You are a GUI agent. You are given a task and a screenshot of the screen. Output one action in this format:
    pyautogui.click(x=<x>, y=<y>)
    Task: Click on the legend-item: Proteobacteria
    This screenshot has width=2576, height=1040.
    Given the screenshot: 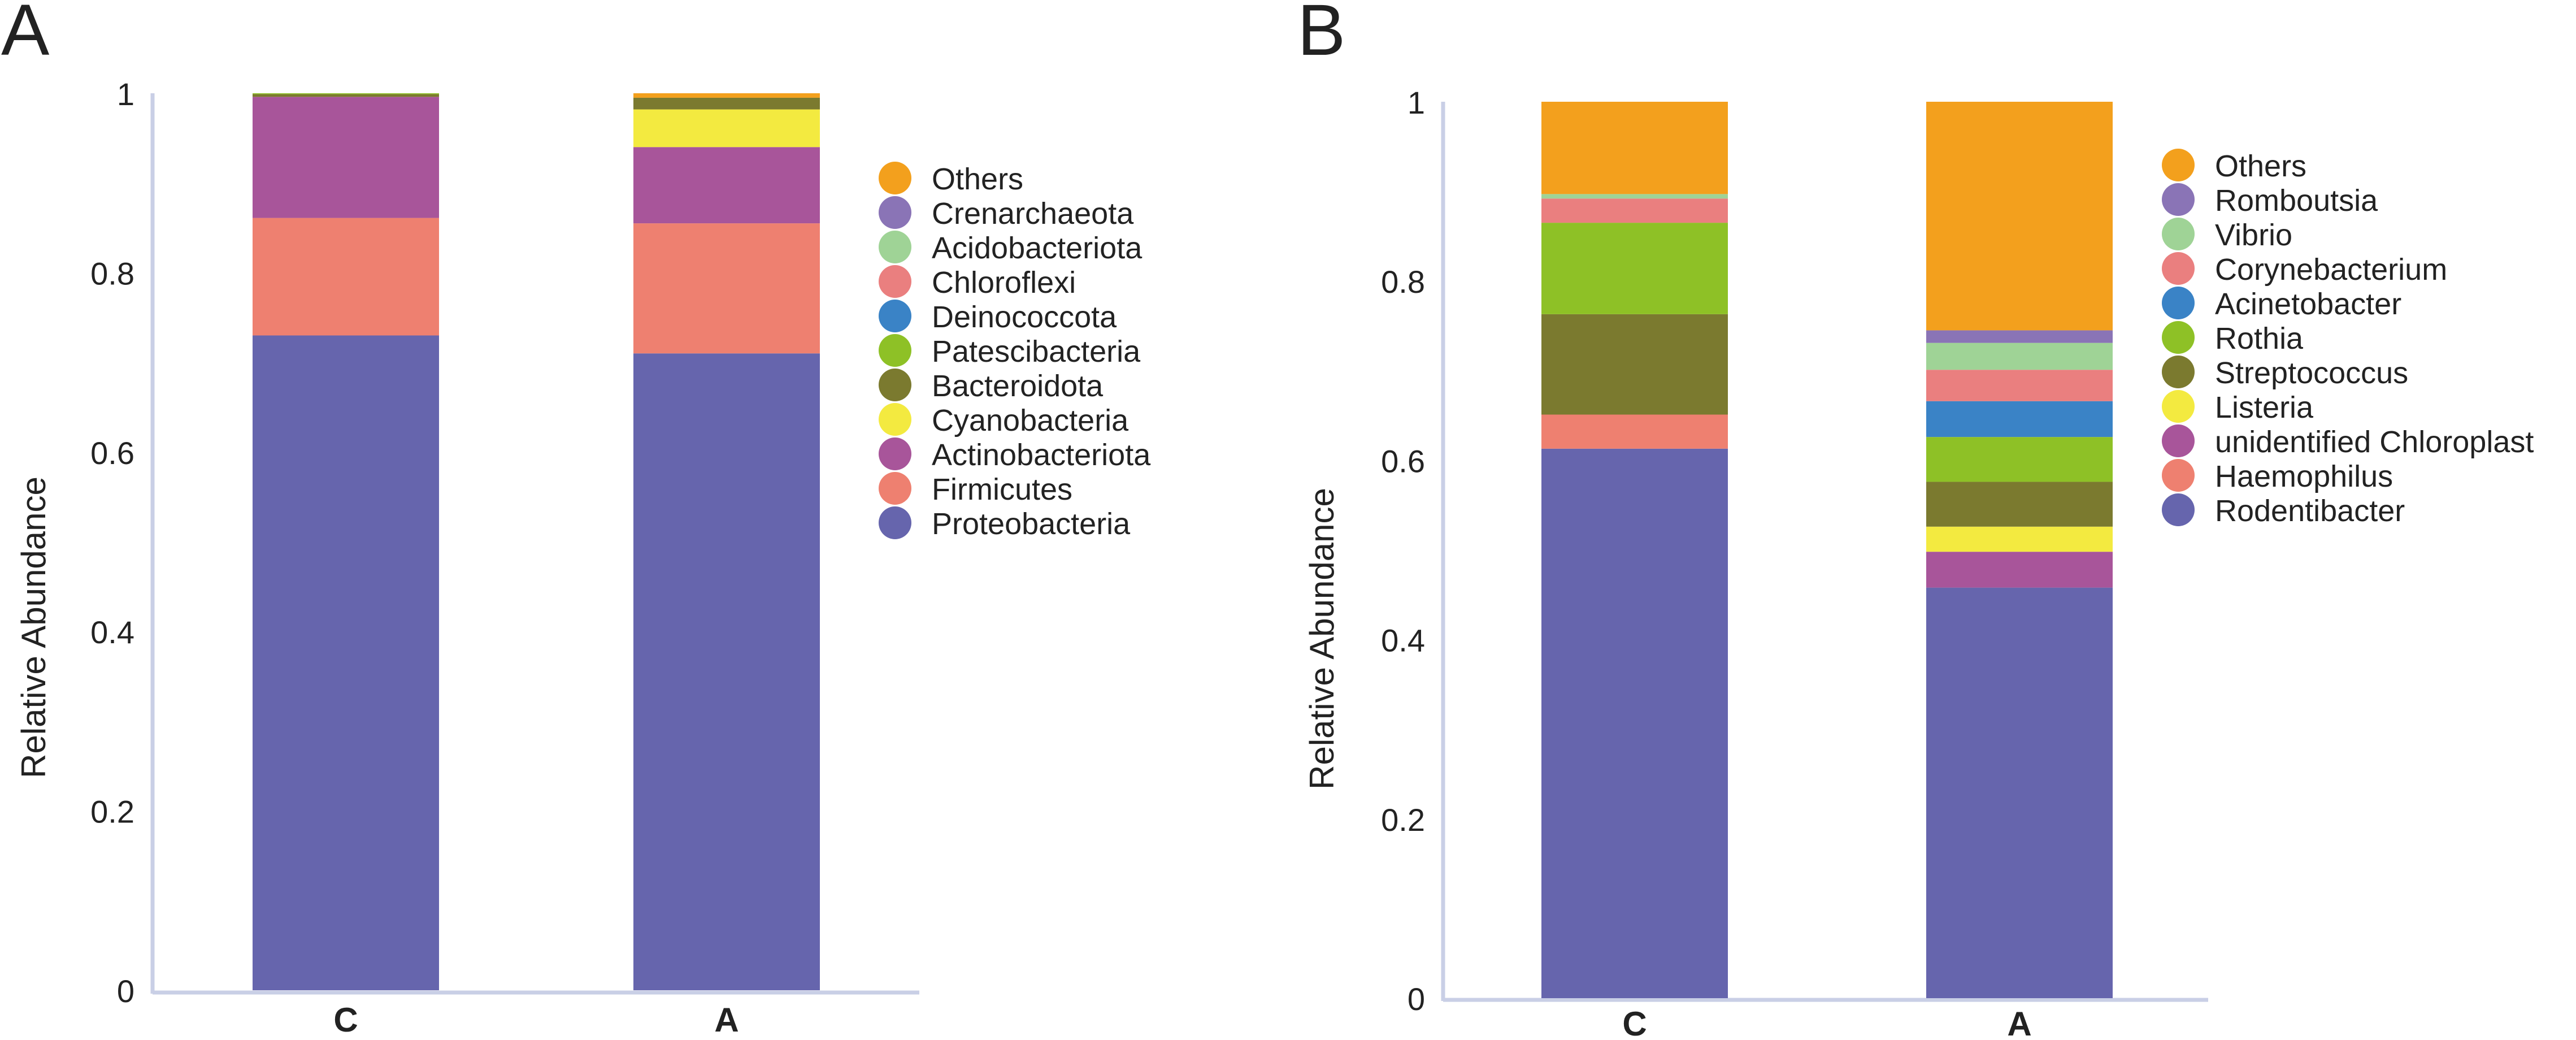 What is the action you would take?
    pyautogui.click(x=1005, y=523)
    